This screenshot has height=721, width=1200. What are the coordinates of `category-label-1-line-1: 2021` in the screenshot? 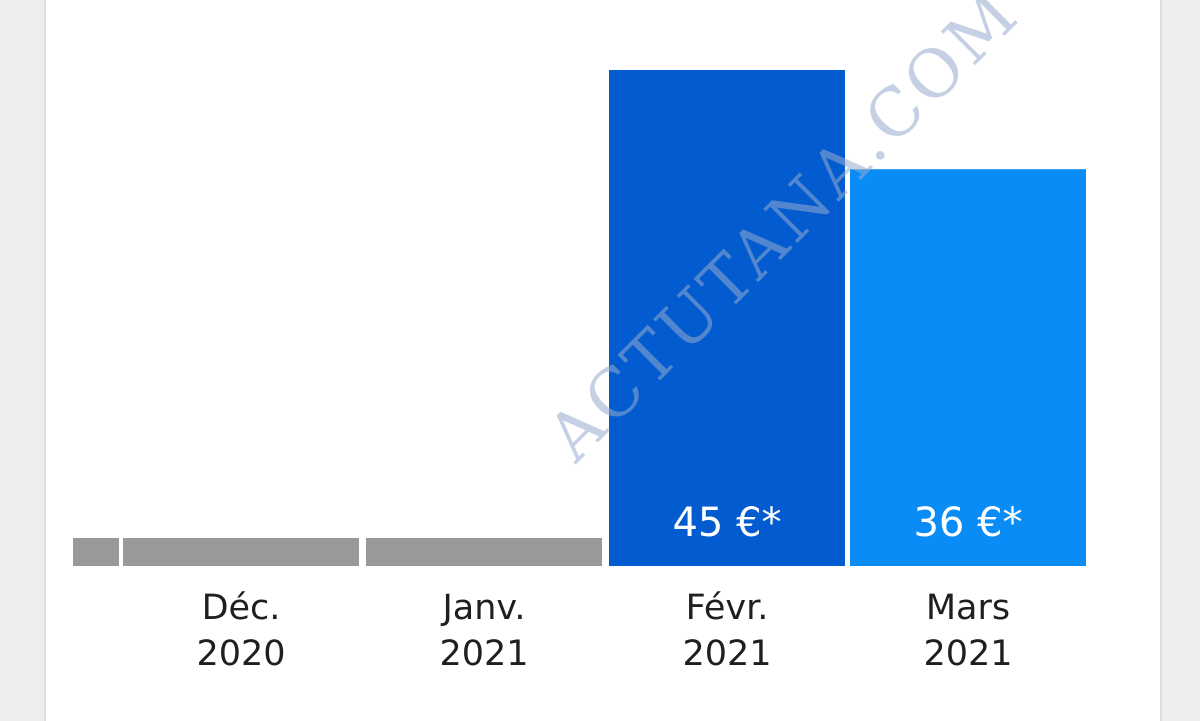 It's located at (483, 654).